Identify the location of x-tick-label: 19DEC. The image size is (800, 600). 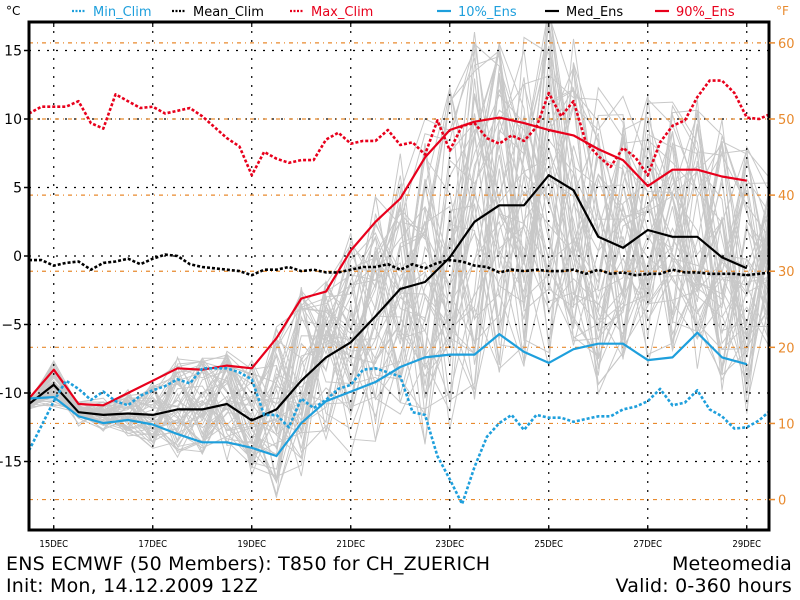
(251, 544).